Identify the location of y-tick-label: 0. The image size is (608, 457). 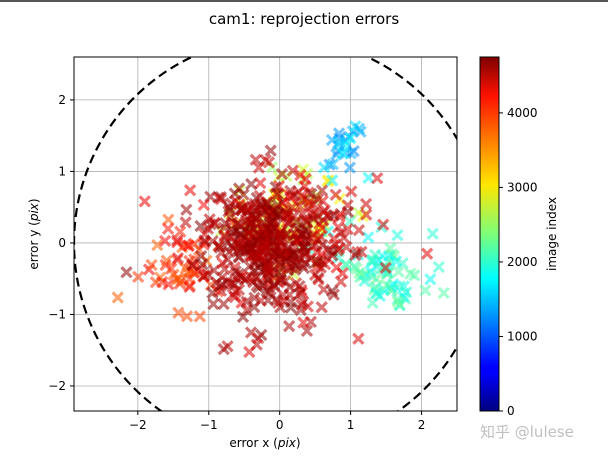
(62, 243).